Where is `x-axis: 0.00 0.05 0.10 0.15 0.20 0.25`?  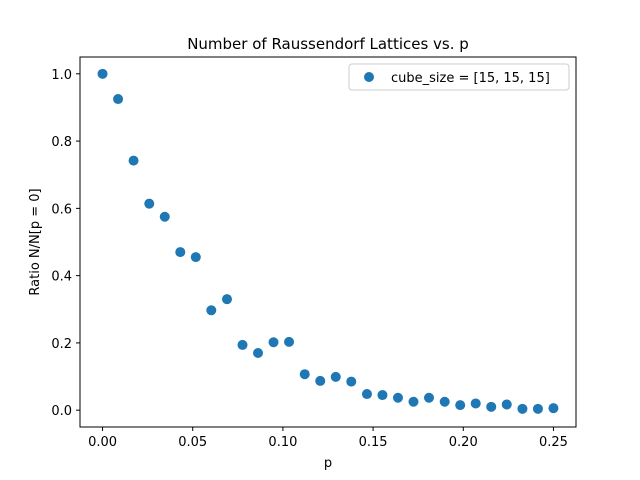
x-axis: 0.00 0.05 0.10 0.15 0.20 0.25 is located at coordinates (328, 438).